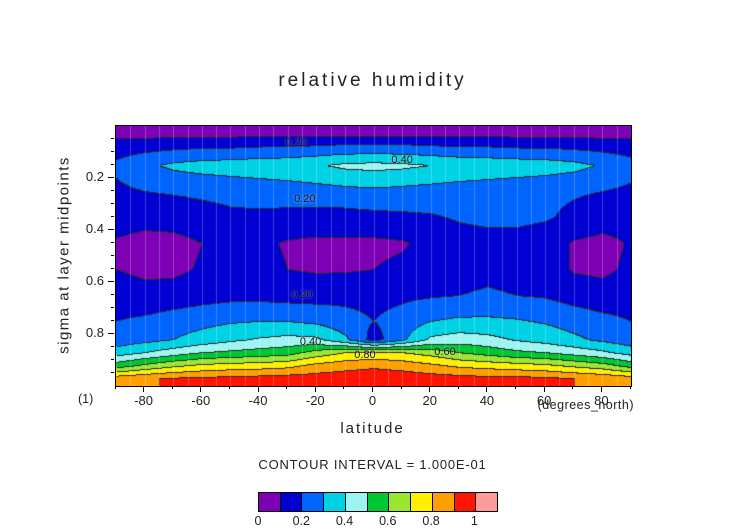 This screenshot has width=752, height=532. What do you see at coordinates (372, 464) in the screenshot?
I see `contour-interval-caption: CONTOUR INTERVAL = 1.000E-01` at bounding box center [372, 464].